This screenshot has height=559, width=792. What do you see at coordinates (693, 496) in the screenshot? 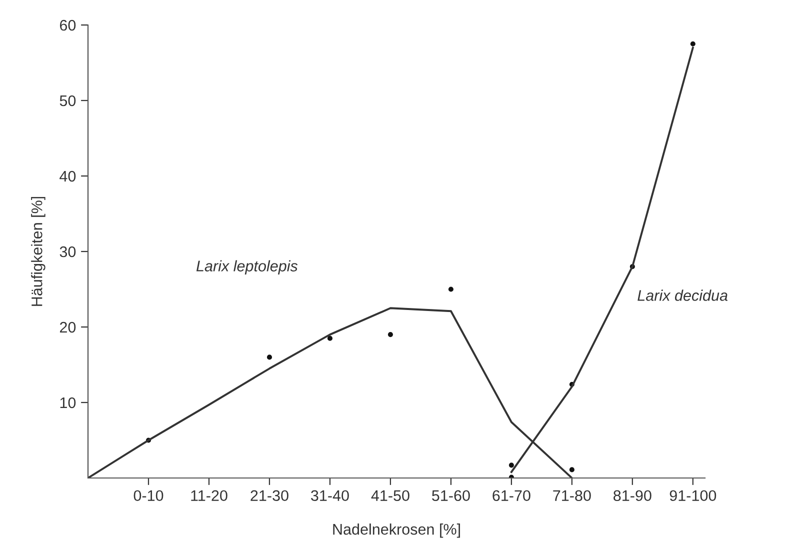
I see `x-tick-label: 91-100` at bounding box center [693, 496].